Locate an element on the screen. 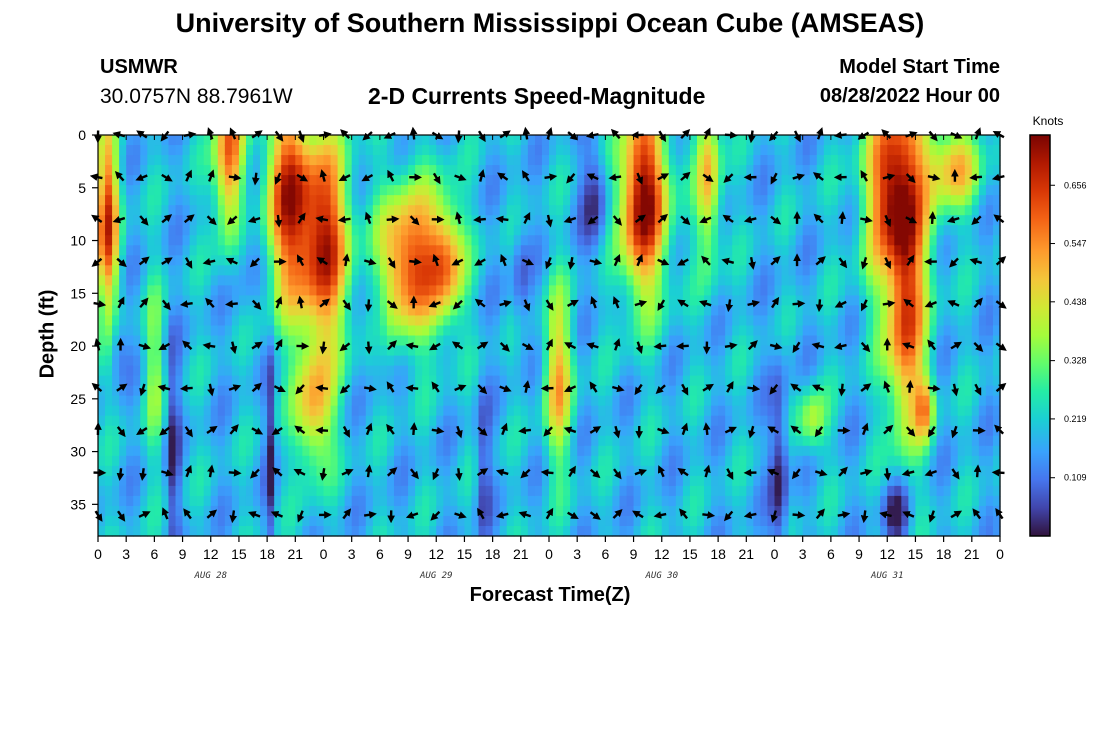 This screenshot has width=1100, height=750. chart-title: 2-D Currents Speed-Magnitude is located at coordinates (537, 96).